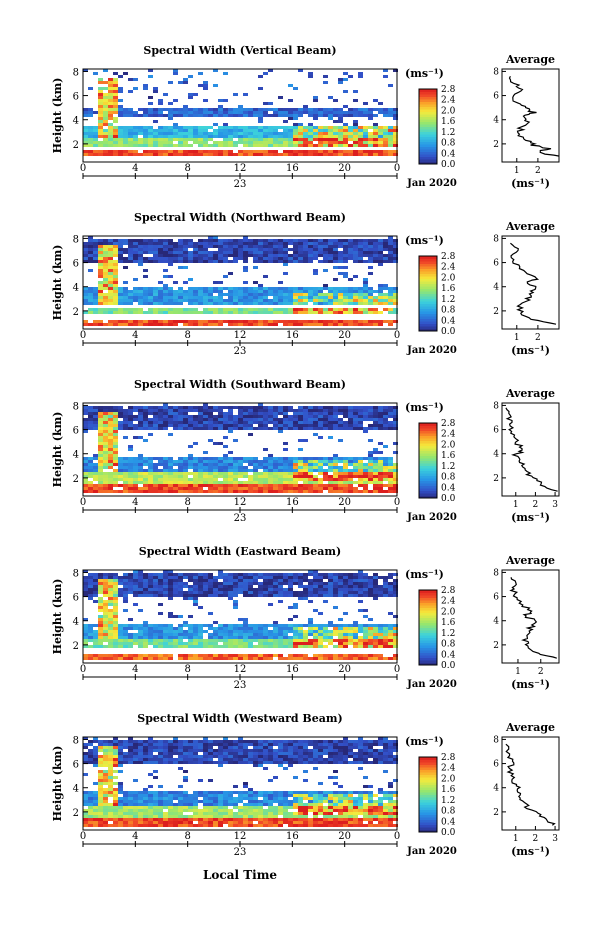 The height and width of the screenshot is (929, 611). I want to click on panel-title: Spectral Width (Westward Beam), so click(239, 718).